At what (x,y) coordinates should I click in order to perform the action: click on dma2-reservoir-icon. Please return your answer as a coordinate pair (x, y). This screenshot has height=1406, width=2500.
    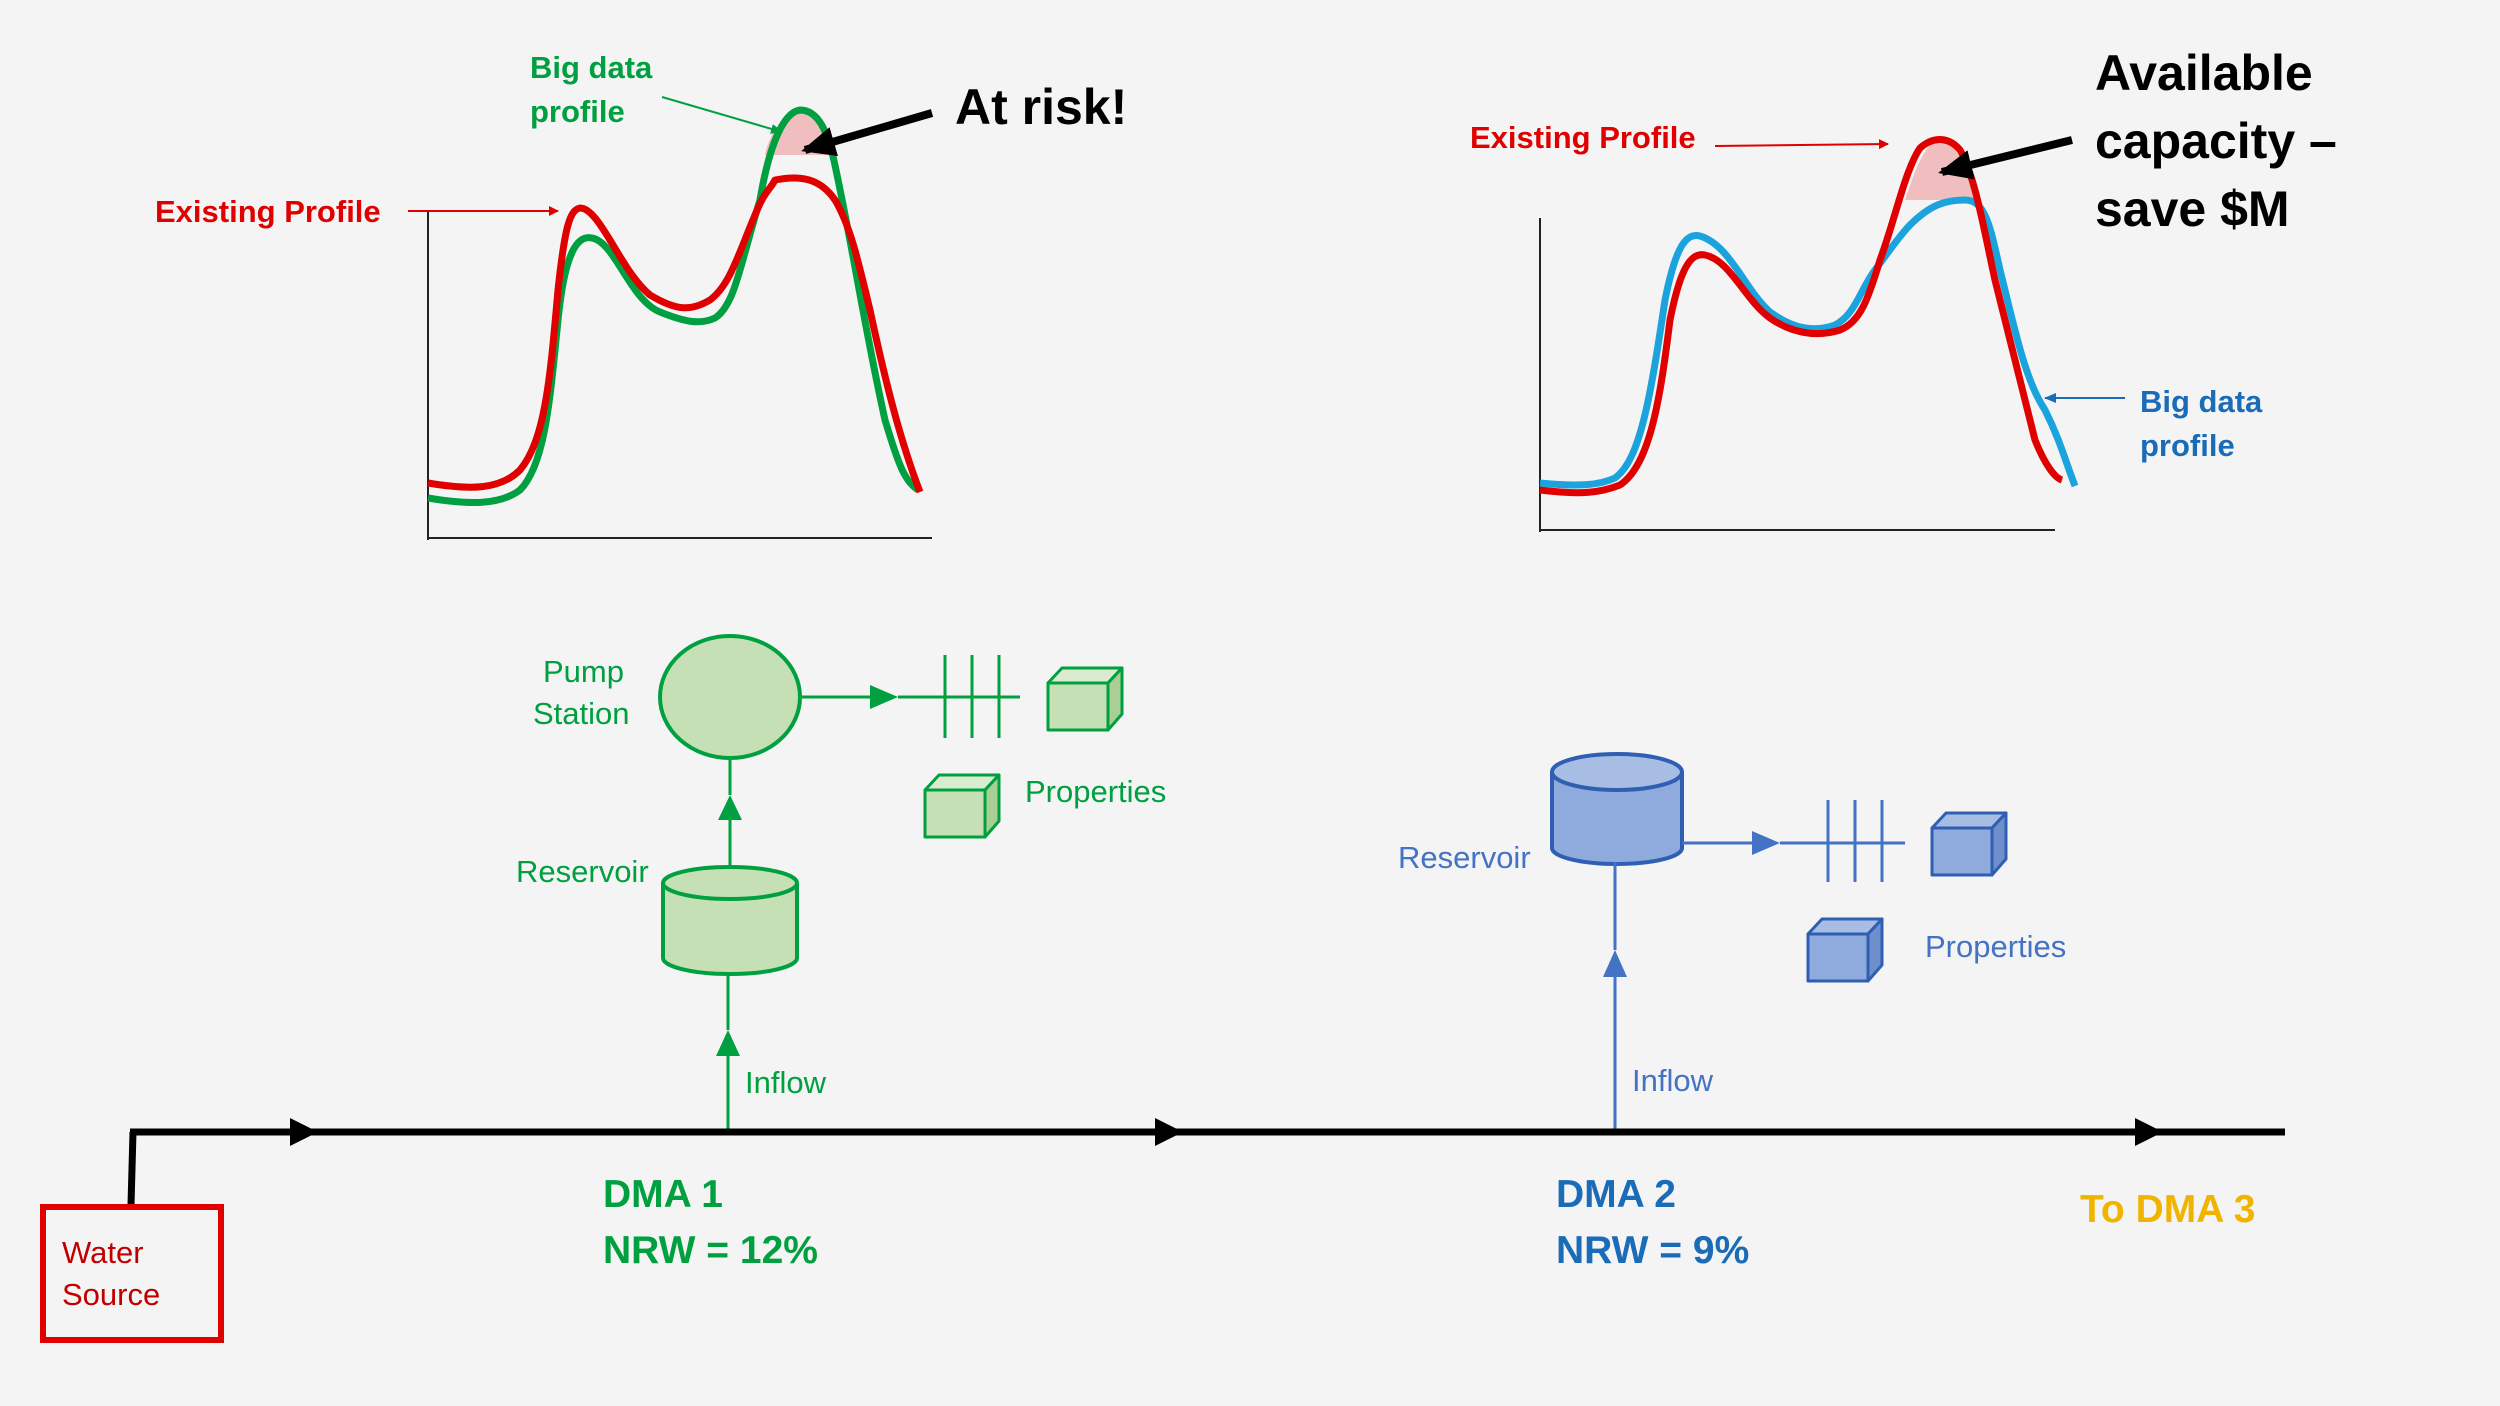
    Looking at the image, I should click on (1617, 809).